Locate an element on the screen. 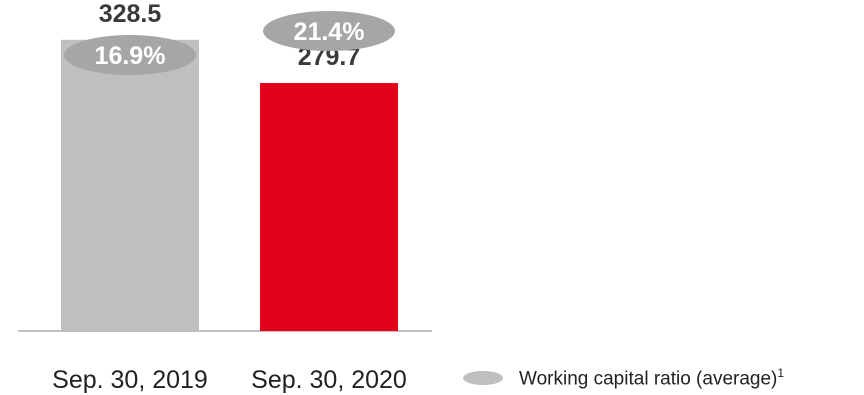 The height and width of the screenshot is (395, 864). legend: Working capital ratio (average)1 is located at coordinates (623, 378).